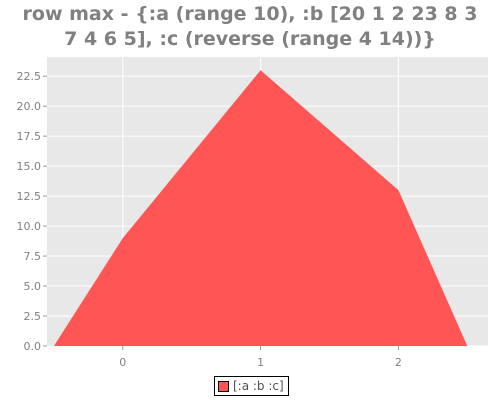 The height and width of the screenshot is (400, 500). What do you see at coordinates (29, 136) in the screenshot?
I see `y-tick-label: 17.5` at bounding box center [29, 136].